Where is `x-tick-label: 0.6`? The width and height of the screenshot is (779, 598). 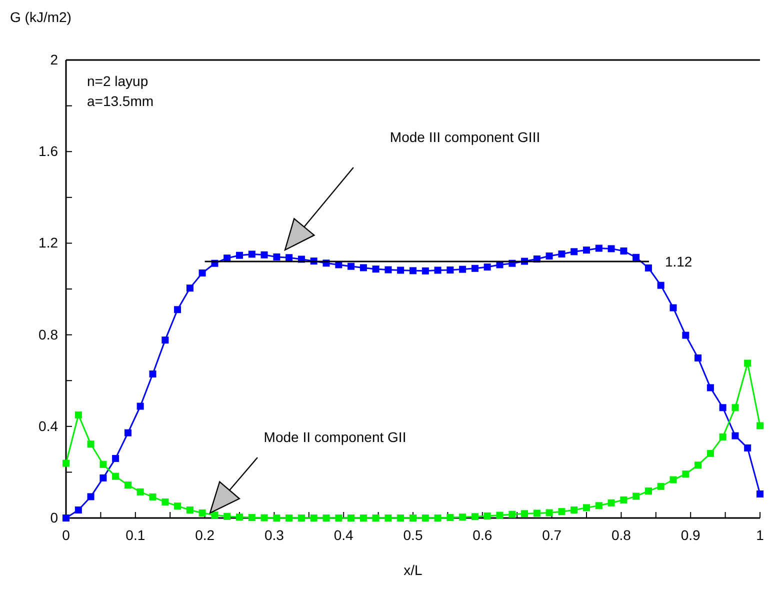
x-tick-label: 0.6 is located at coordinates (482, 534).